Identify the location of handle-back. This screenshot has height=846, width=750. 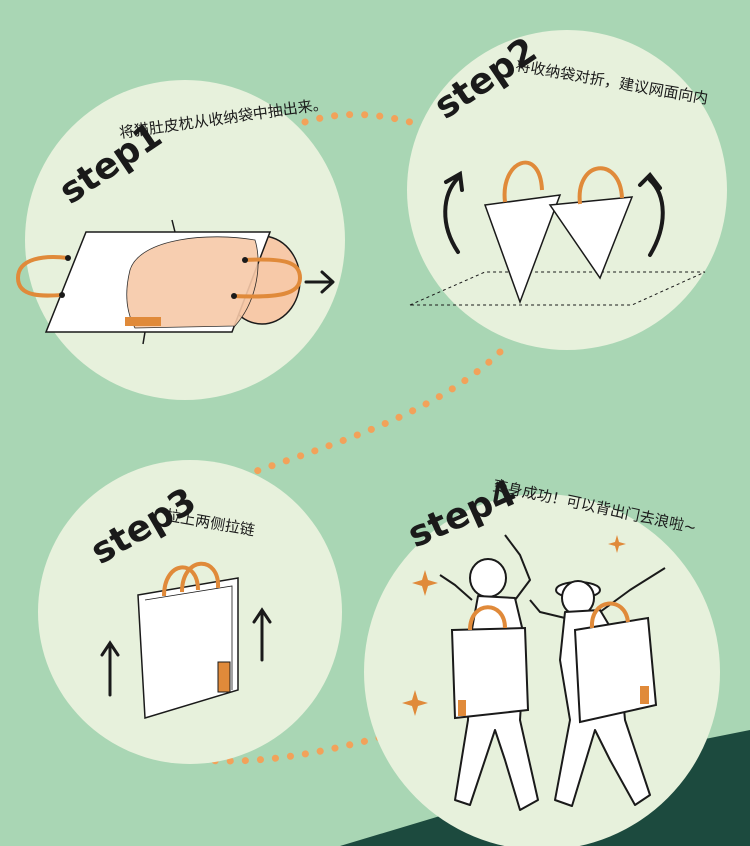
(200, 577).